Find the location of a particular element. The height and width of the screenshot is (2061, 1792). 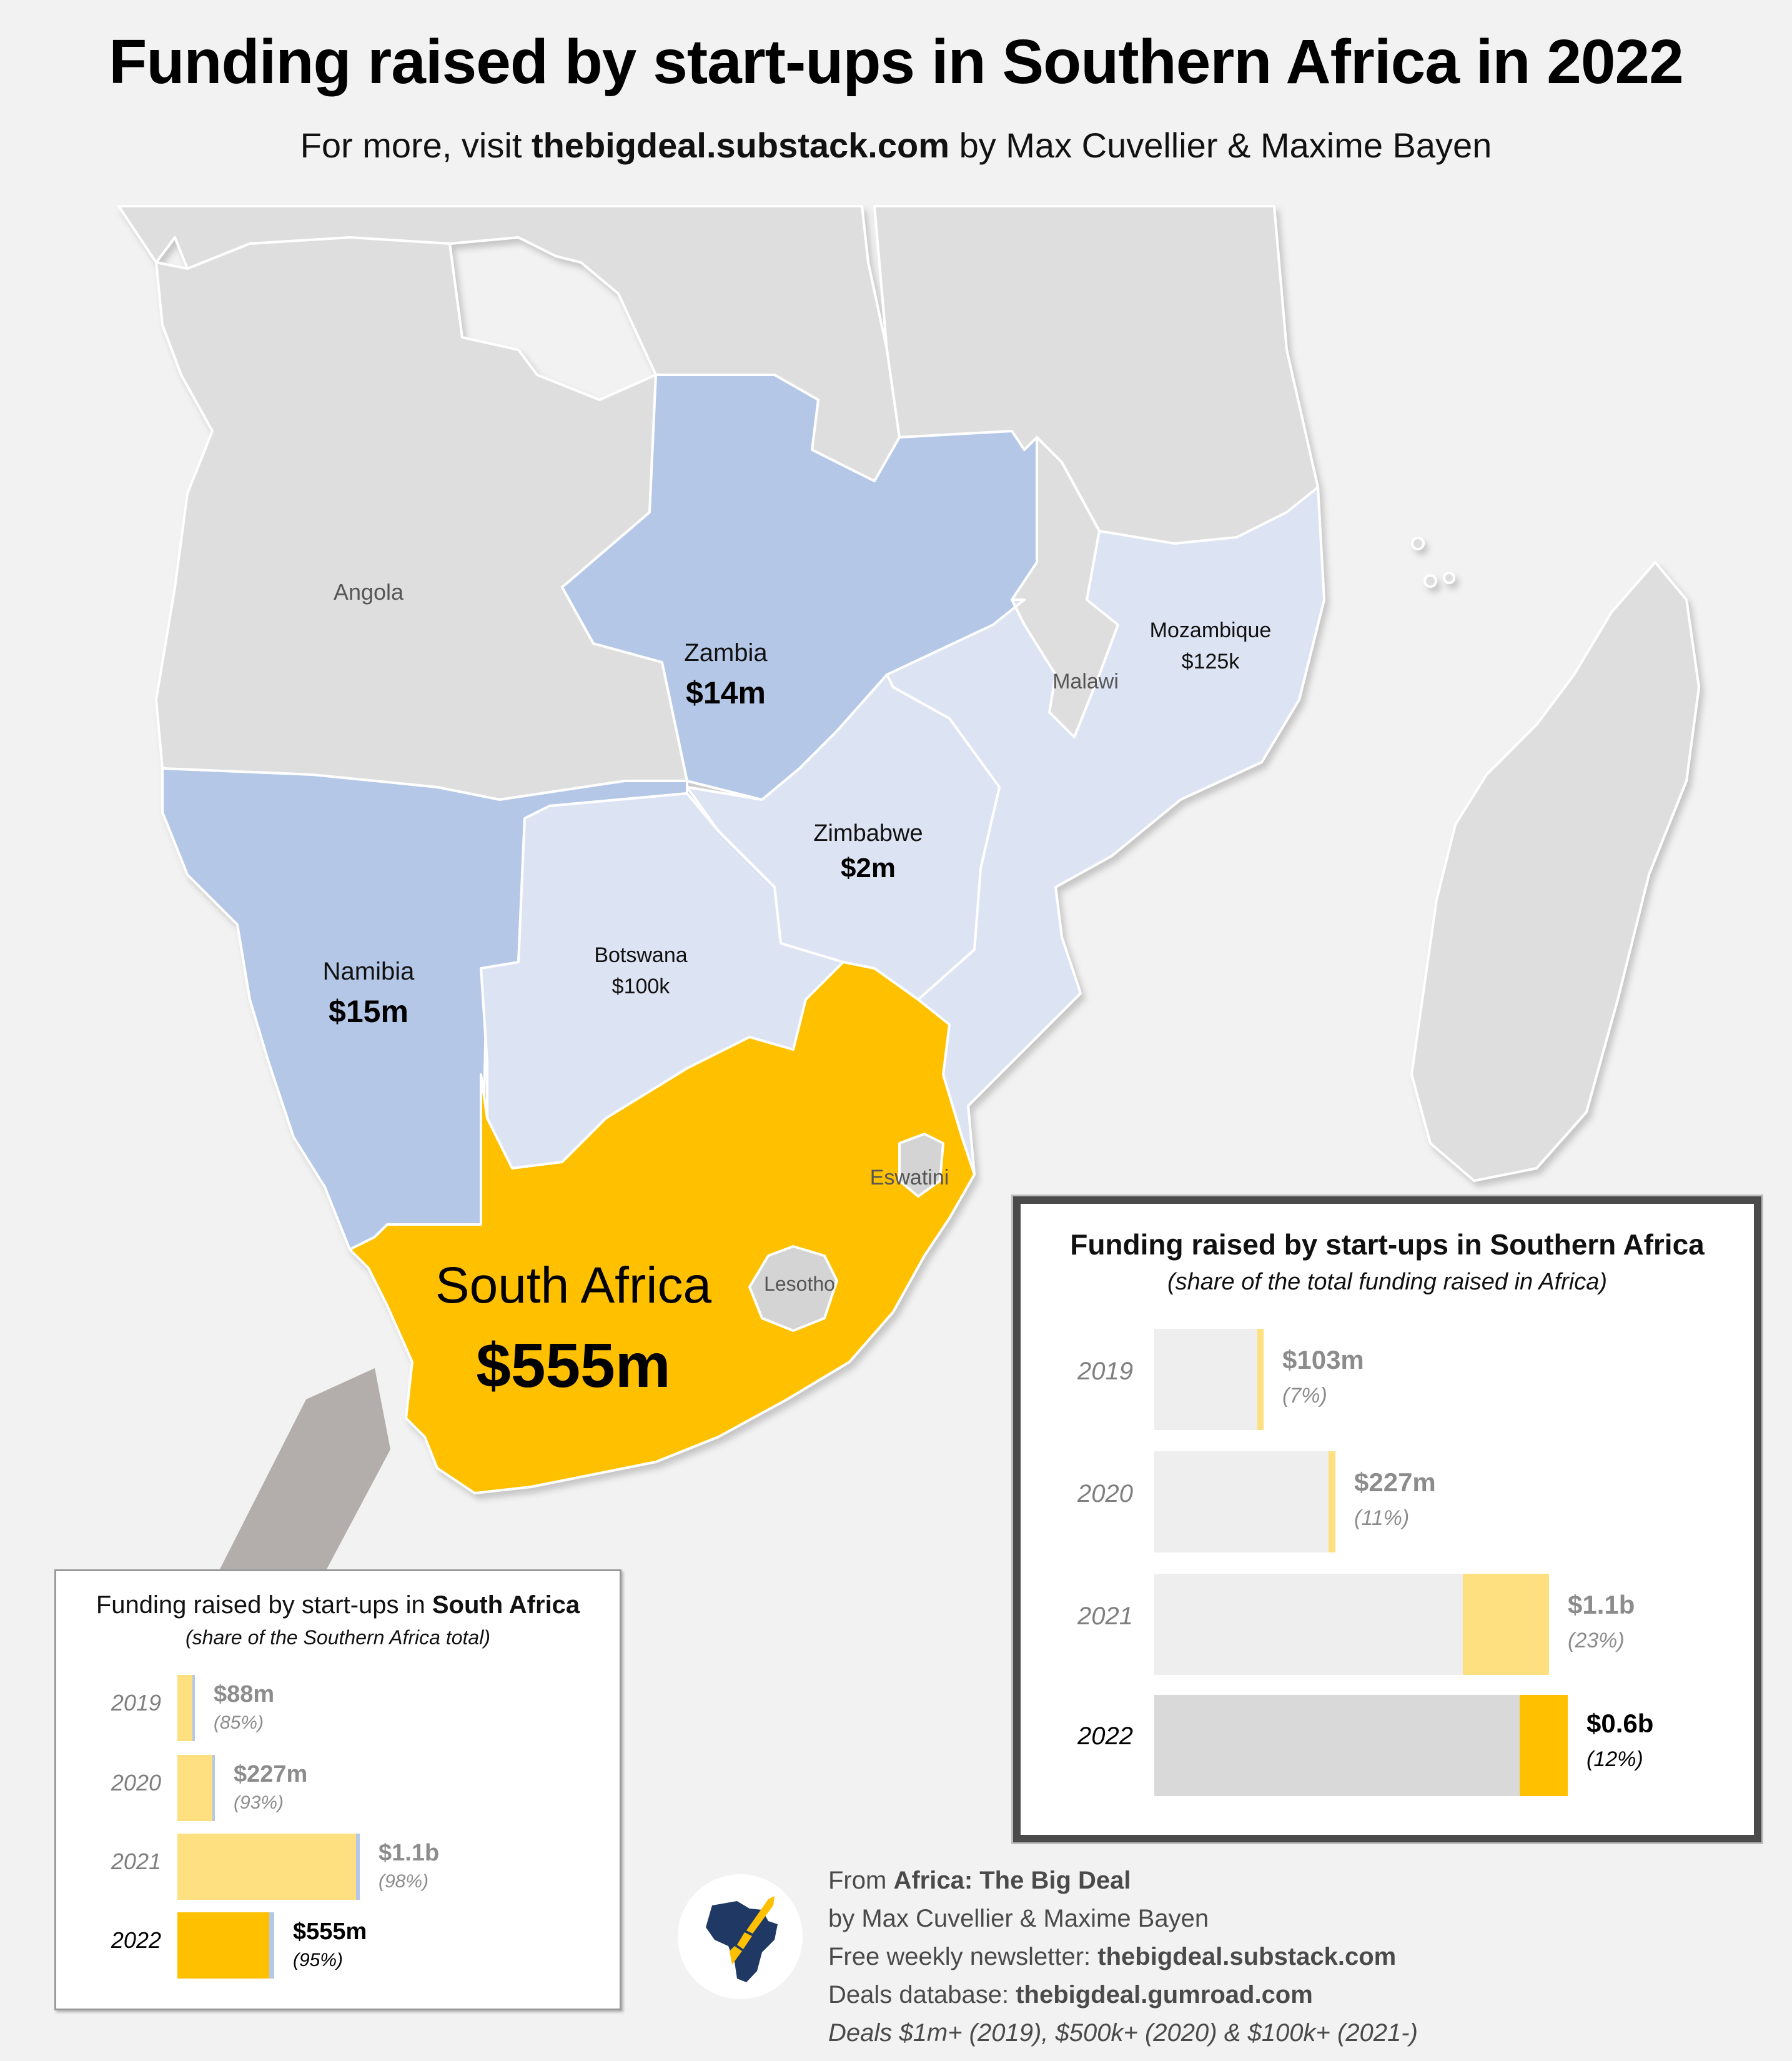

row-share: (23%) is located at coordinates (1596, 1640).